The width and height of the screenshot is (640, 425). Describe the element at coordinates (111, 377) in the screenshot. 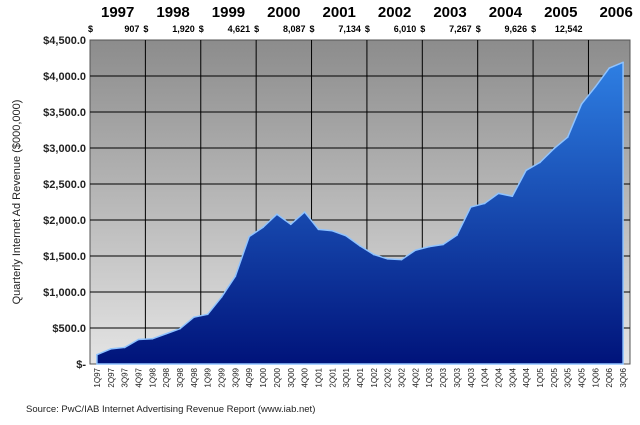

I see `x-tick-label: 2Q97` at that location.